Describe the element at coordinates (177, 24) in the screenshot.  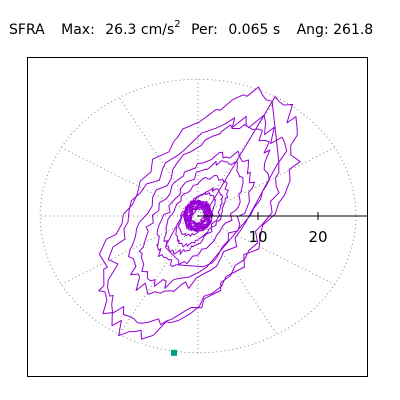
I see `max-unit-exponent: 2` at that location.